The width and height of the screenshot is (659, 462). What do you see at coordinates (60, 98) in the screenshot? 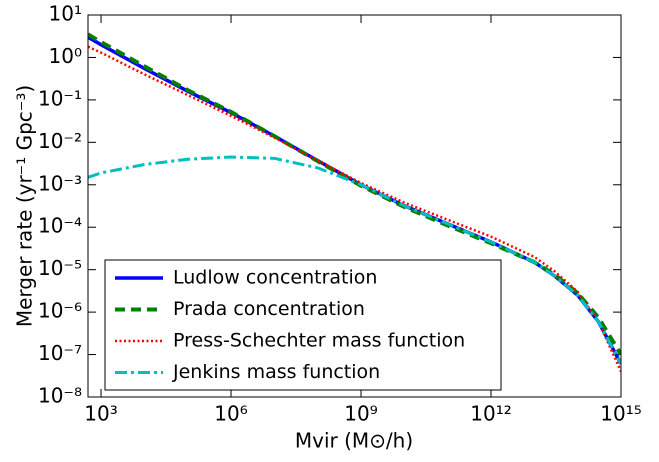
I see `y-tick-label: 10⁻¹` at bounding box center [60, 98].